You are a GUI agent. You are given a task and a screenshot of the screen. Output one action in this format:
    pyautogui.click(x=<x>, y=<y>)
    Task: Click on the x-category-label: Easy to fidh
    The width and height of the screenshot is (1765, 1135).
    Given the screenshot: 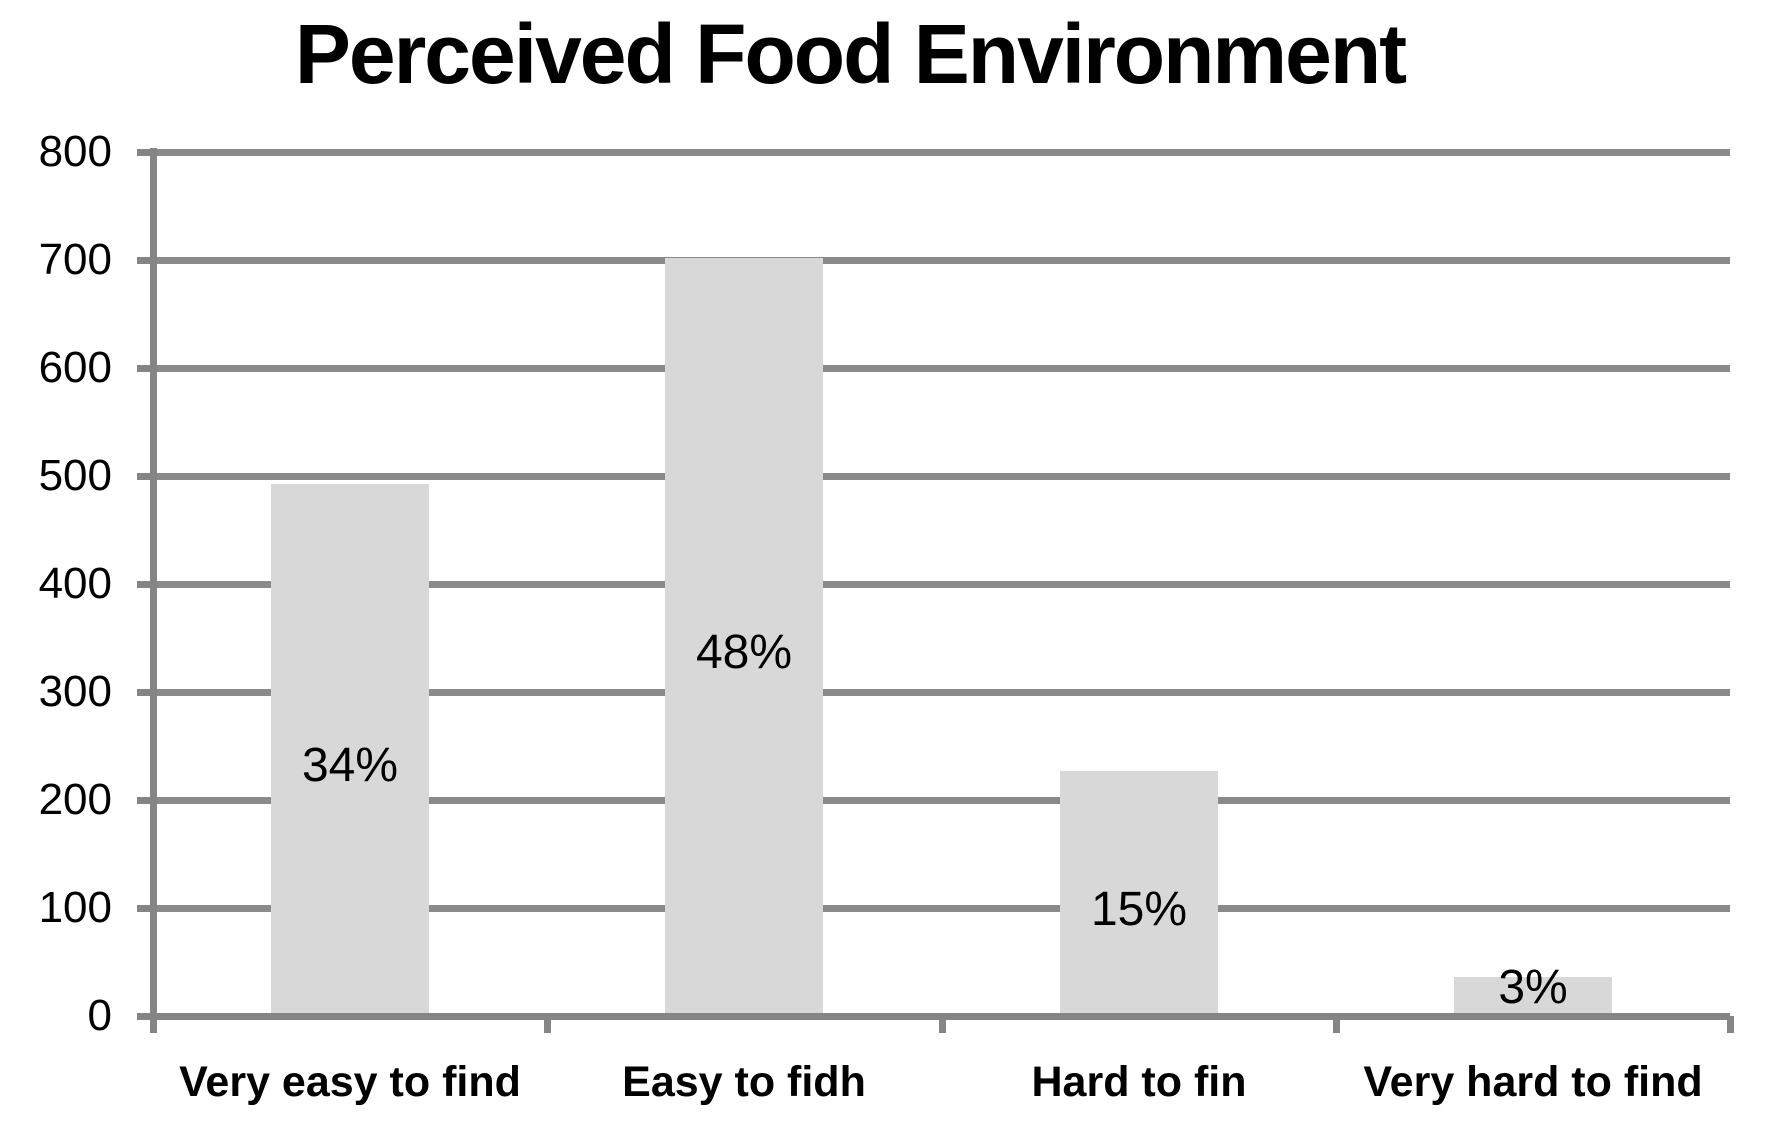 What is the action you would take?
    pyautogui.click(x=744, y=1082)
    